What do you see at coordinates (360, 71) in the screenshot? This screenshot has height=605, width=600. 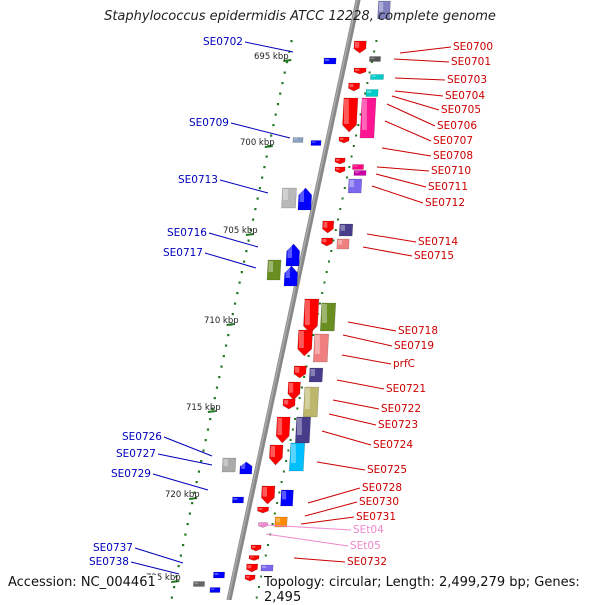 I see `gene-se0703a` at bounding box center [360, 71].